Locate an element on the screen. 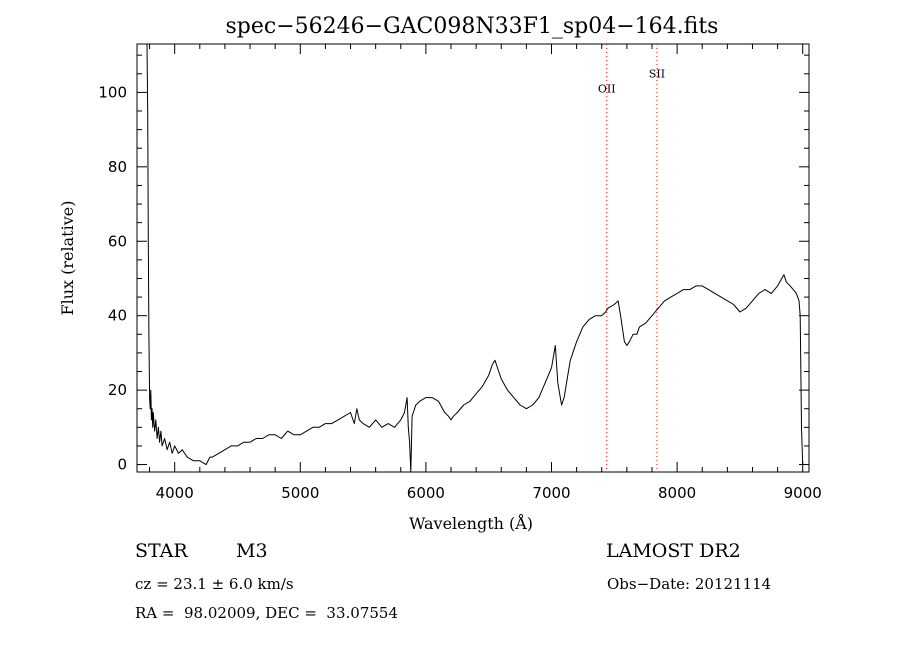  y-axis-label: Flux (relative) is located at coordinates (67, 258).